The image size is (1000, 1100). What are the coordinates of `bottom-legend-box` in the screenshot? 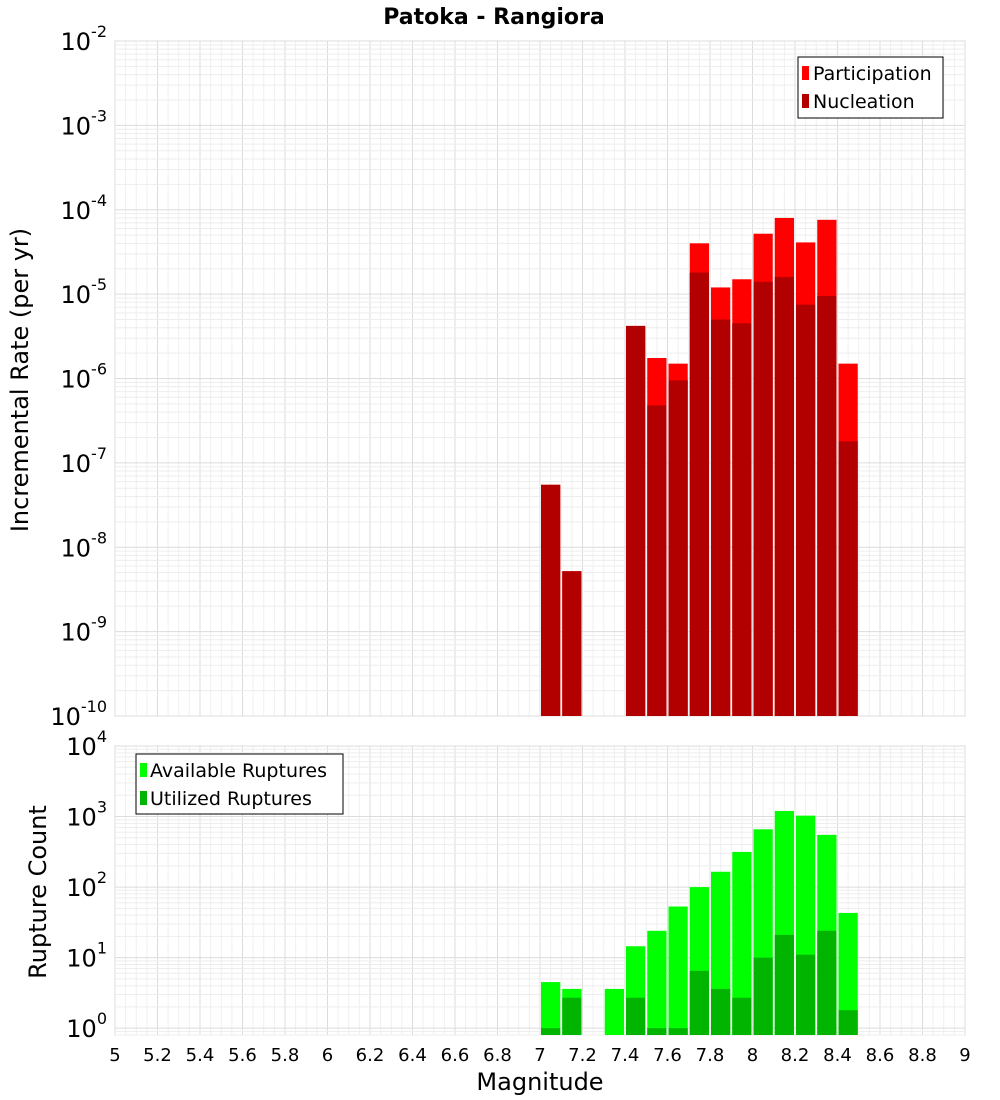 It's located at (239, 784).